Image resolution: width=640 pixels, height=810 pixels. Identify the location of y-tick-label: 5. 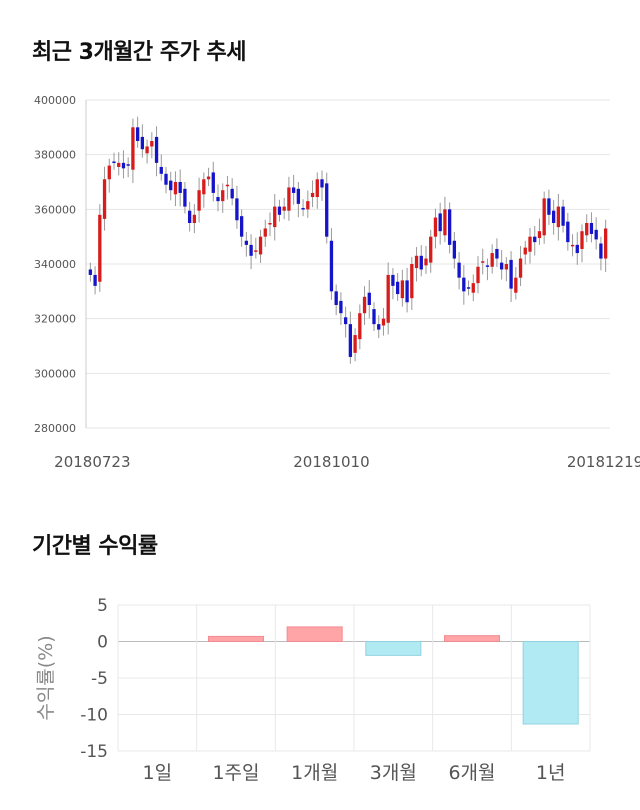
(102, 606).